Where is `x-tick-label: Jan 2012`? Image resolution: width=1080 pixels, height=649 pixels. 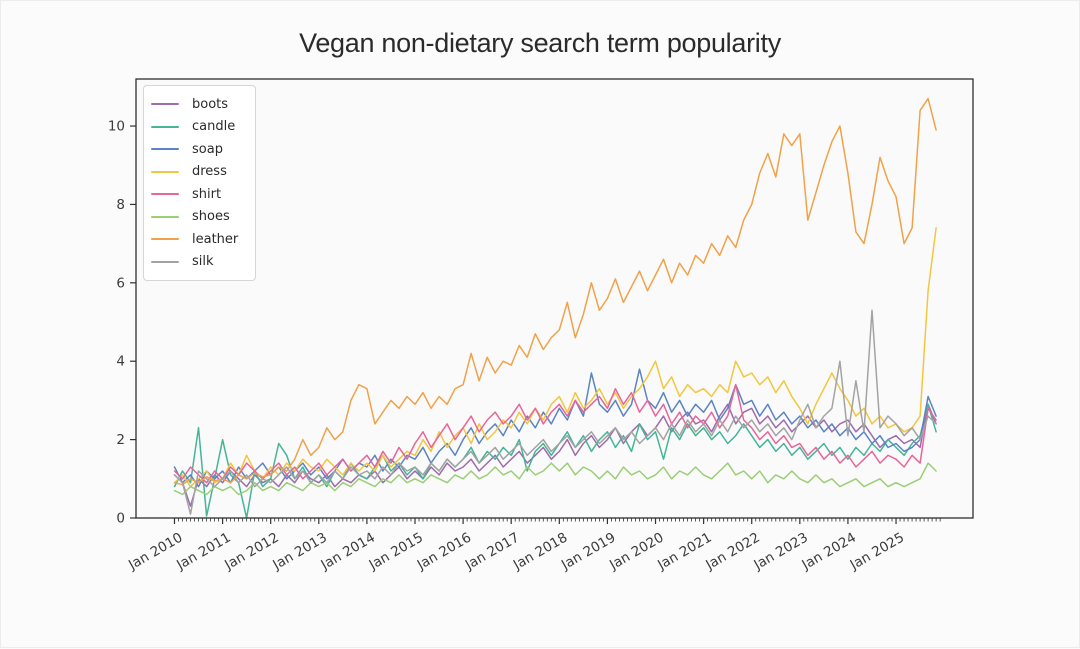 x-tick-label: Jan 2012 is located at coordinates (251, 552).